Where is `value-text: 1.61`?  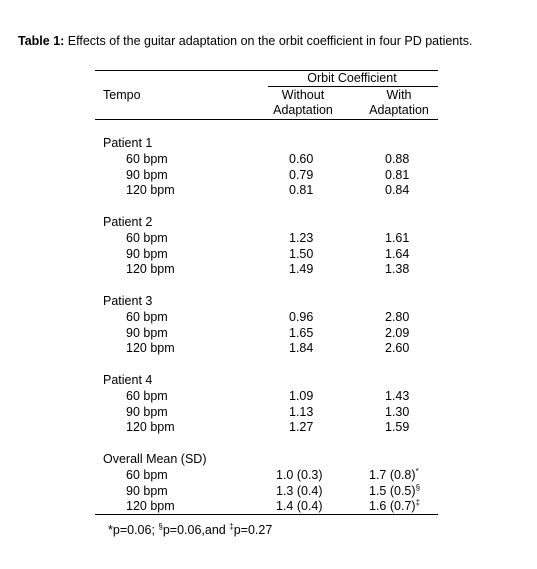
value-text: 1.61 is located at coordinates (397, 238).